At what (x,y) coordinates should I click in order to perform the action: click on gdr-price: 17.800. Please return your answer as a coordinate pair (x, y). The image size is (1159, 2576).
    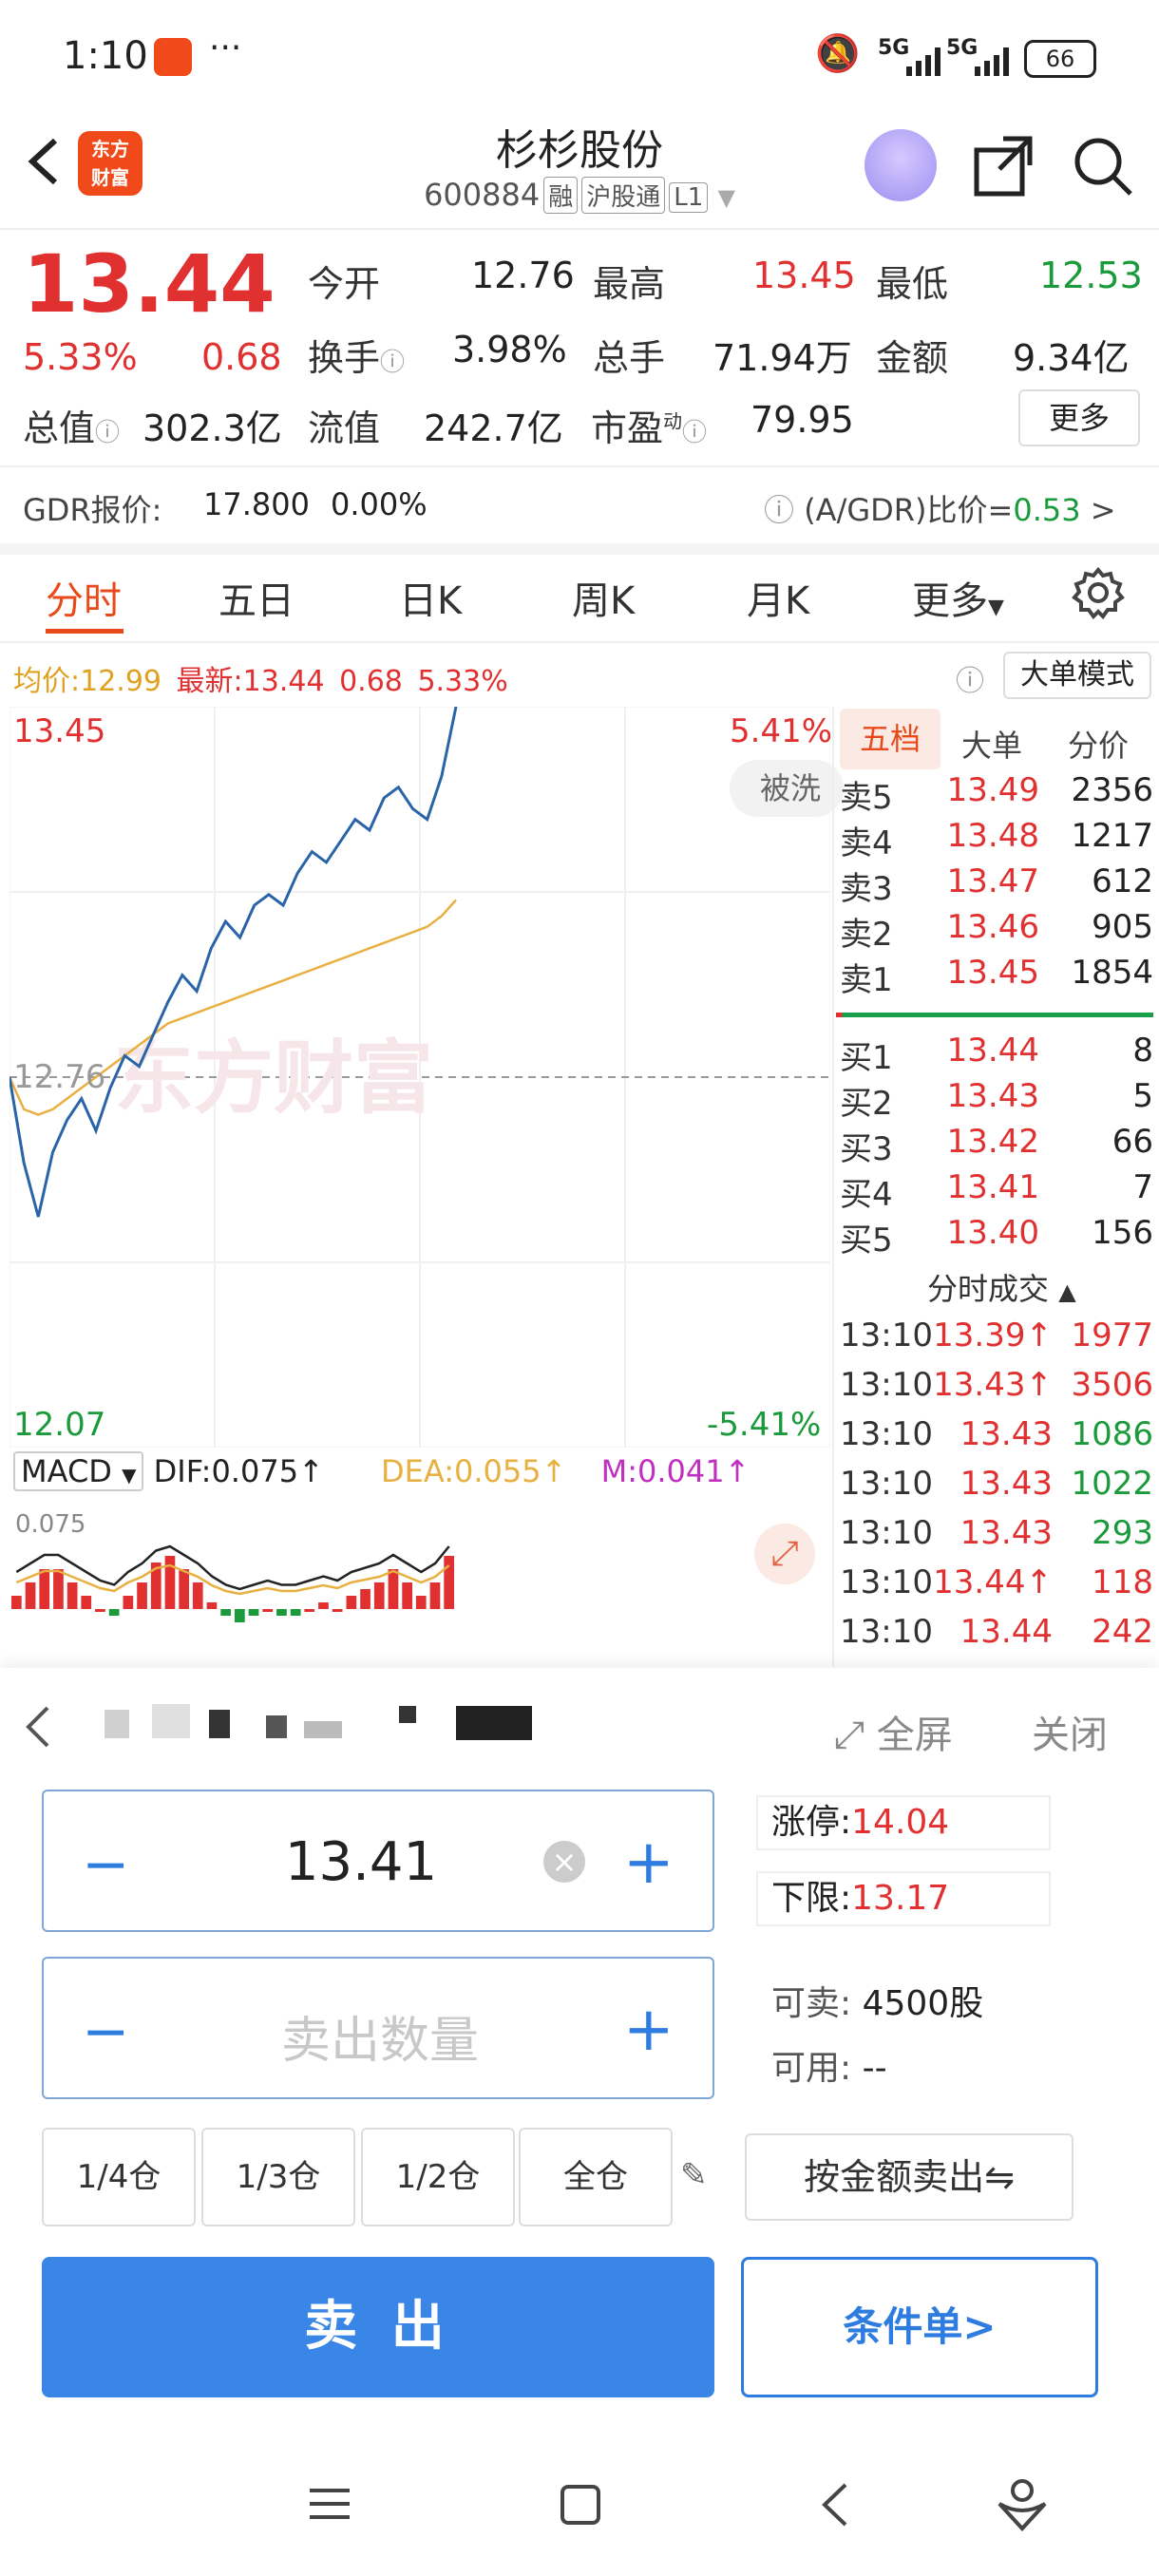
    Looking at the image, I should click on (256, 504).